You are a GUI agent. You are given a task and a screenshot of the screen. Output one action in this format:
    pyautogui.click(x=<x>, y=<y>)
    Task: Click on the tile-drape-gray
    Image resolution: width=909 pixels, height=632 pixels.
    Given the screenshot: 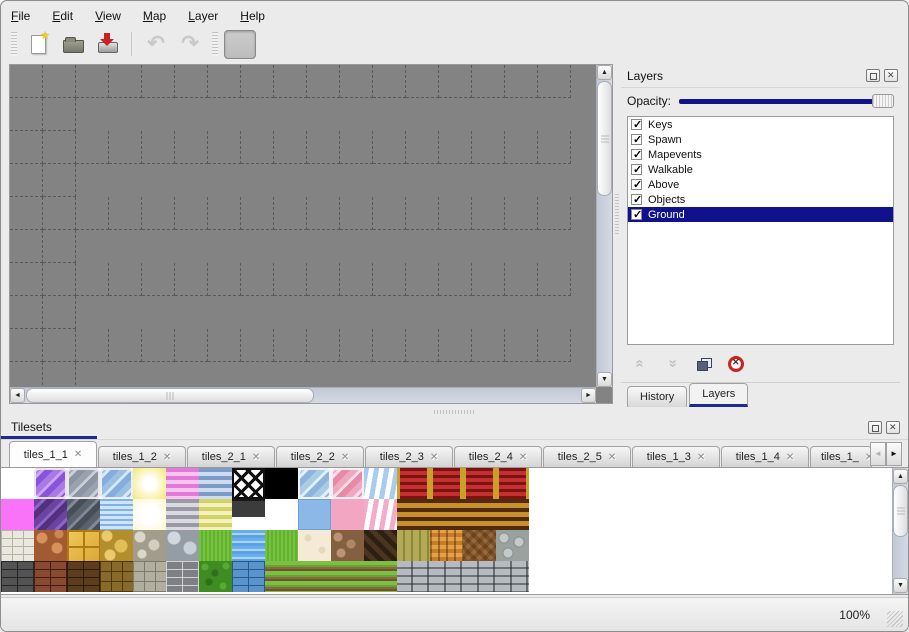 What is the action you would take?
    pyautogui.click(x=83, y=483)
    